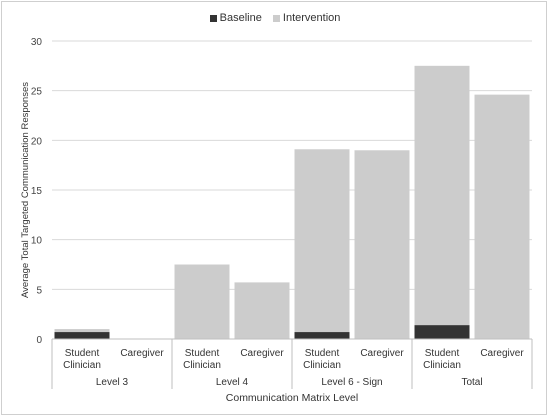  Describe the element at coordinates (471, 382) in the screenshot. I see `group-label: Total` at that location.